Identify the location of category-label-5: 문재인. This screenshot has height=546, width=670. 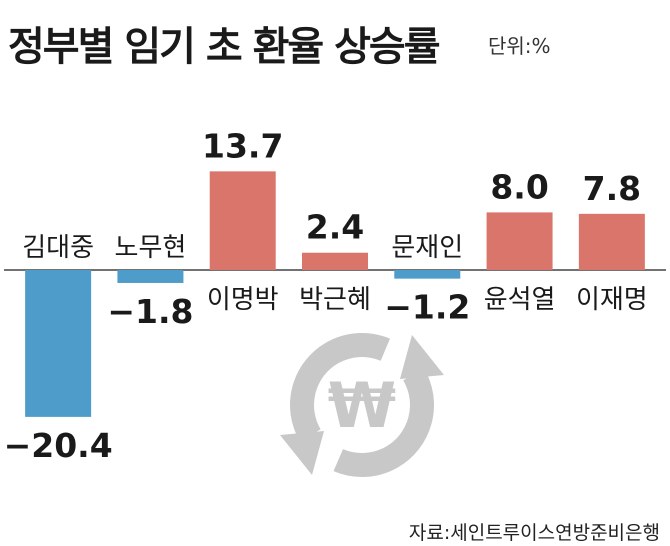
(427, 248).